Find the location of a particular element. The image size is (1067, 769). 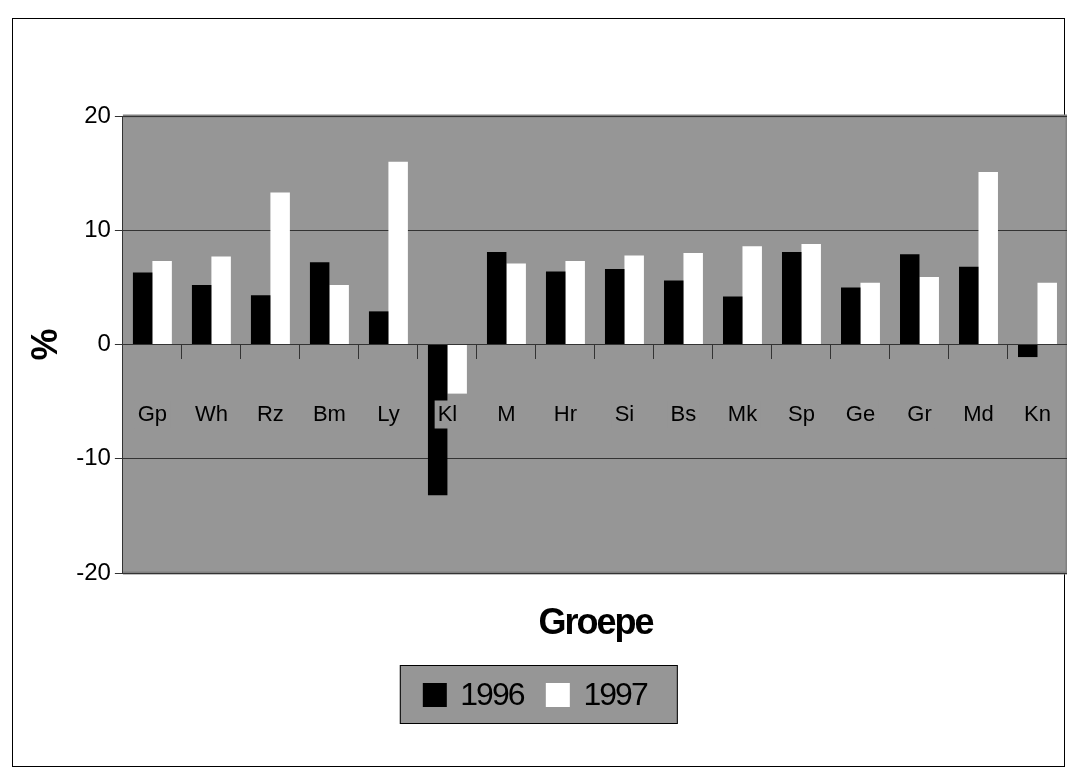

x-tick-label: Hr is located at coordinates (565, 413).